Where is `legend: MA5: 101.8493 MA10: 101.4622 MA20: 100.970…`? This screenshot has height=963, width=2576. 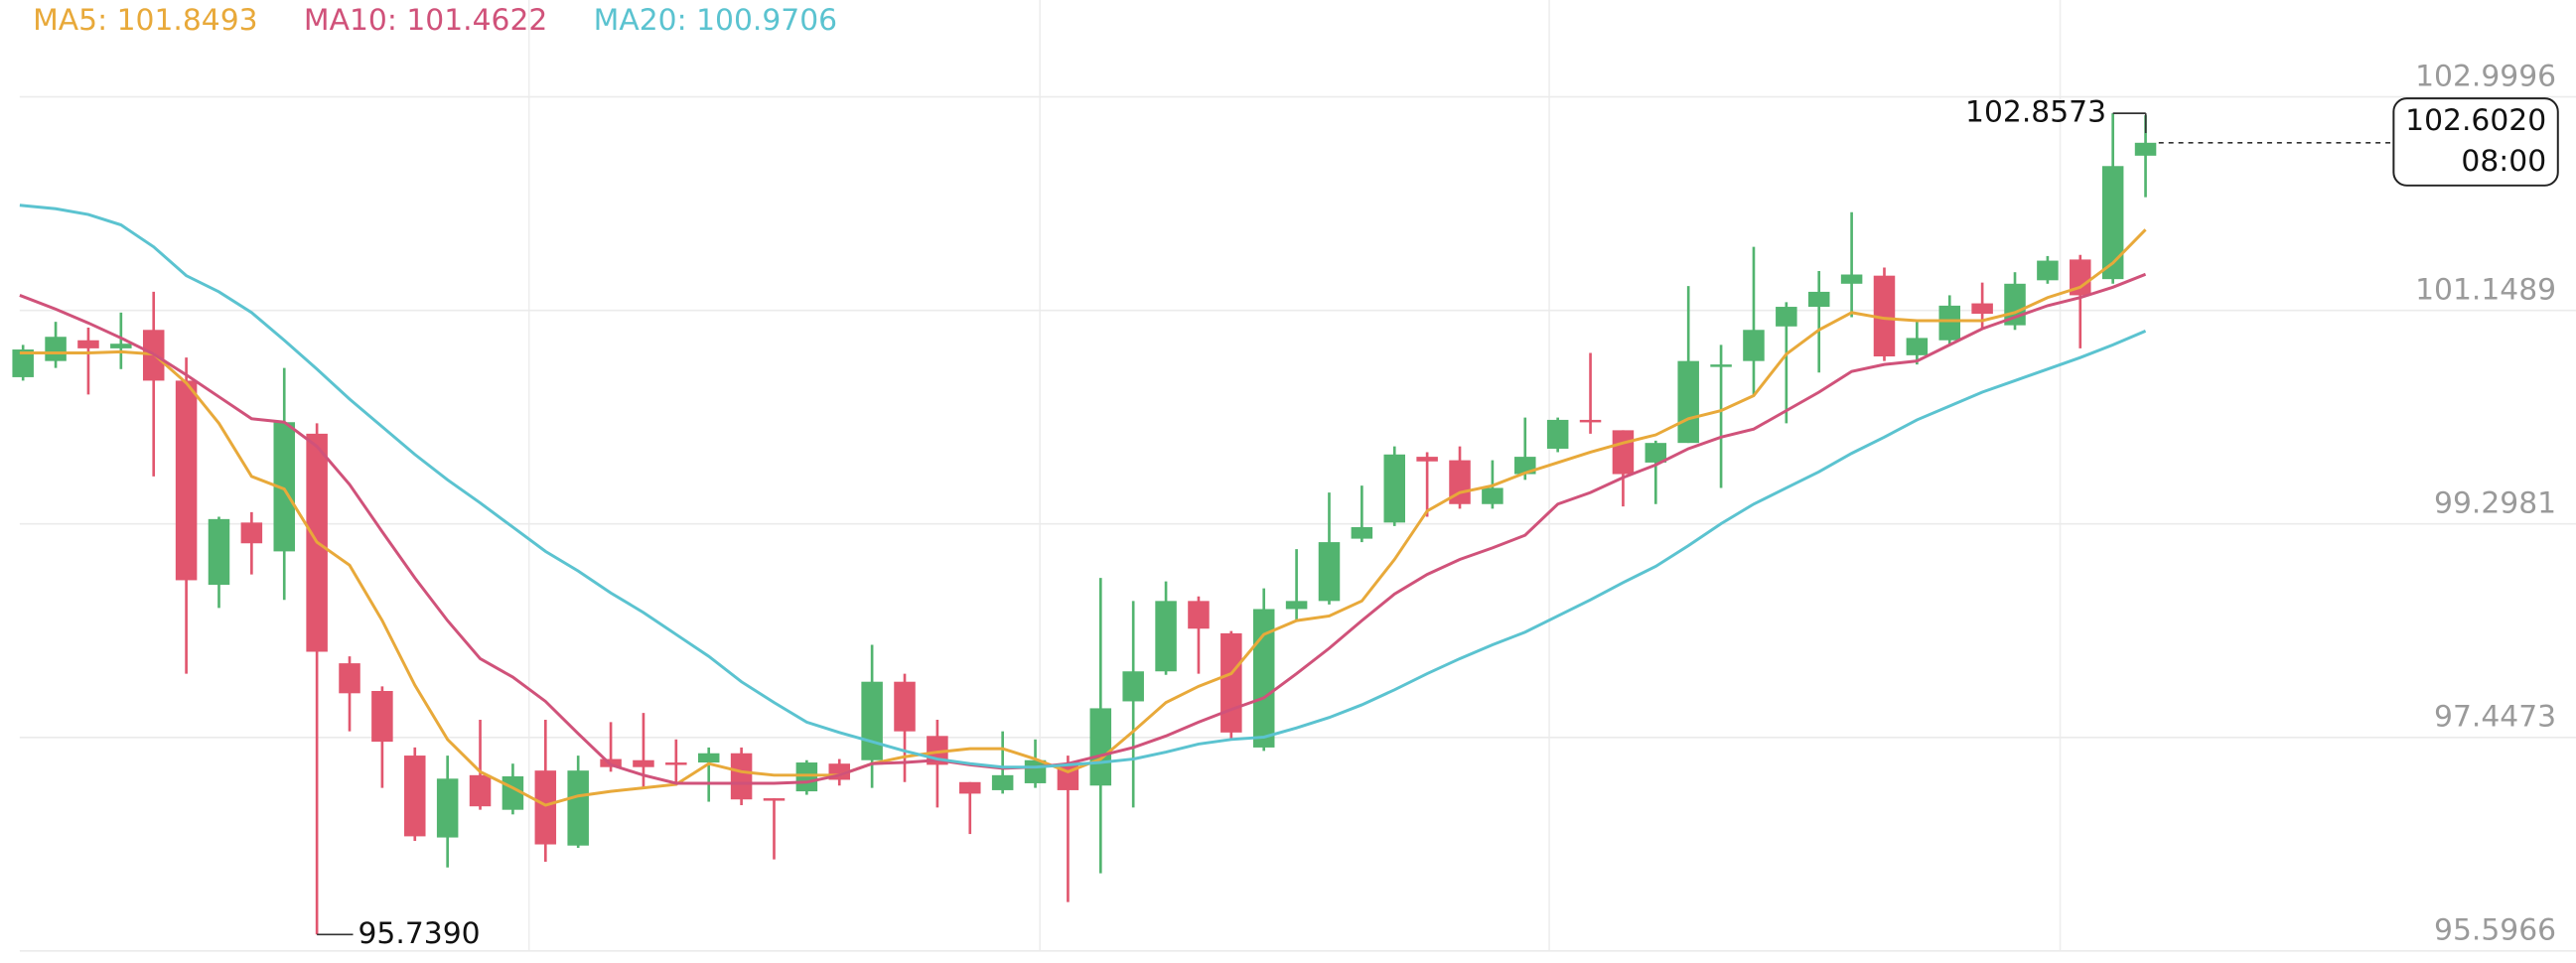 legend: MA5: 101.8493 MA10: 101.4622 MA20: 100.970… is located at coordinates (435, 20).